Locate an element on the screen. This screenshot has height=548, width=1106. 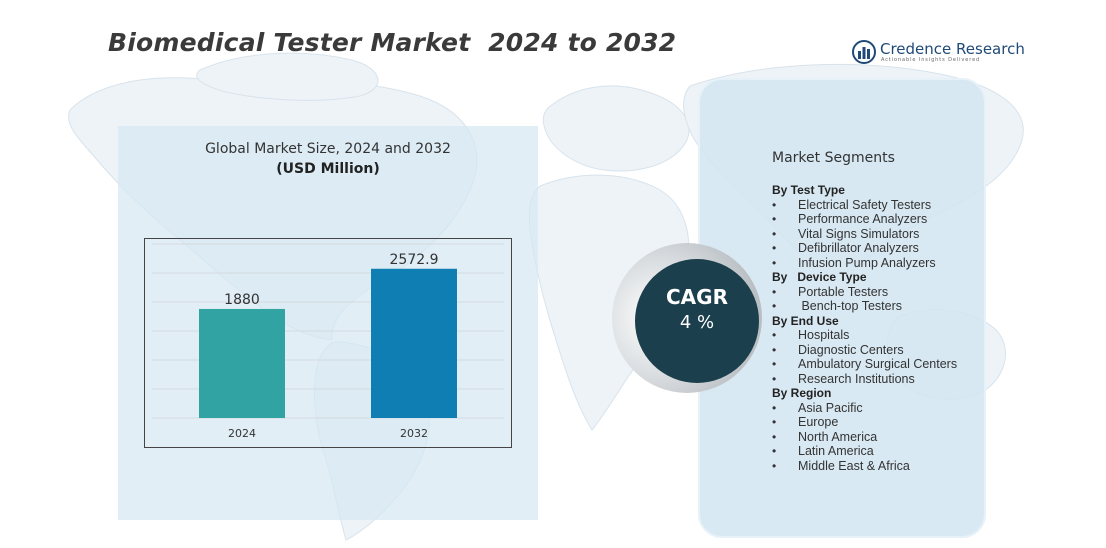
segment-item: • Diagnostic Centers is located at coordinates (879, 350).